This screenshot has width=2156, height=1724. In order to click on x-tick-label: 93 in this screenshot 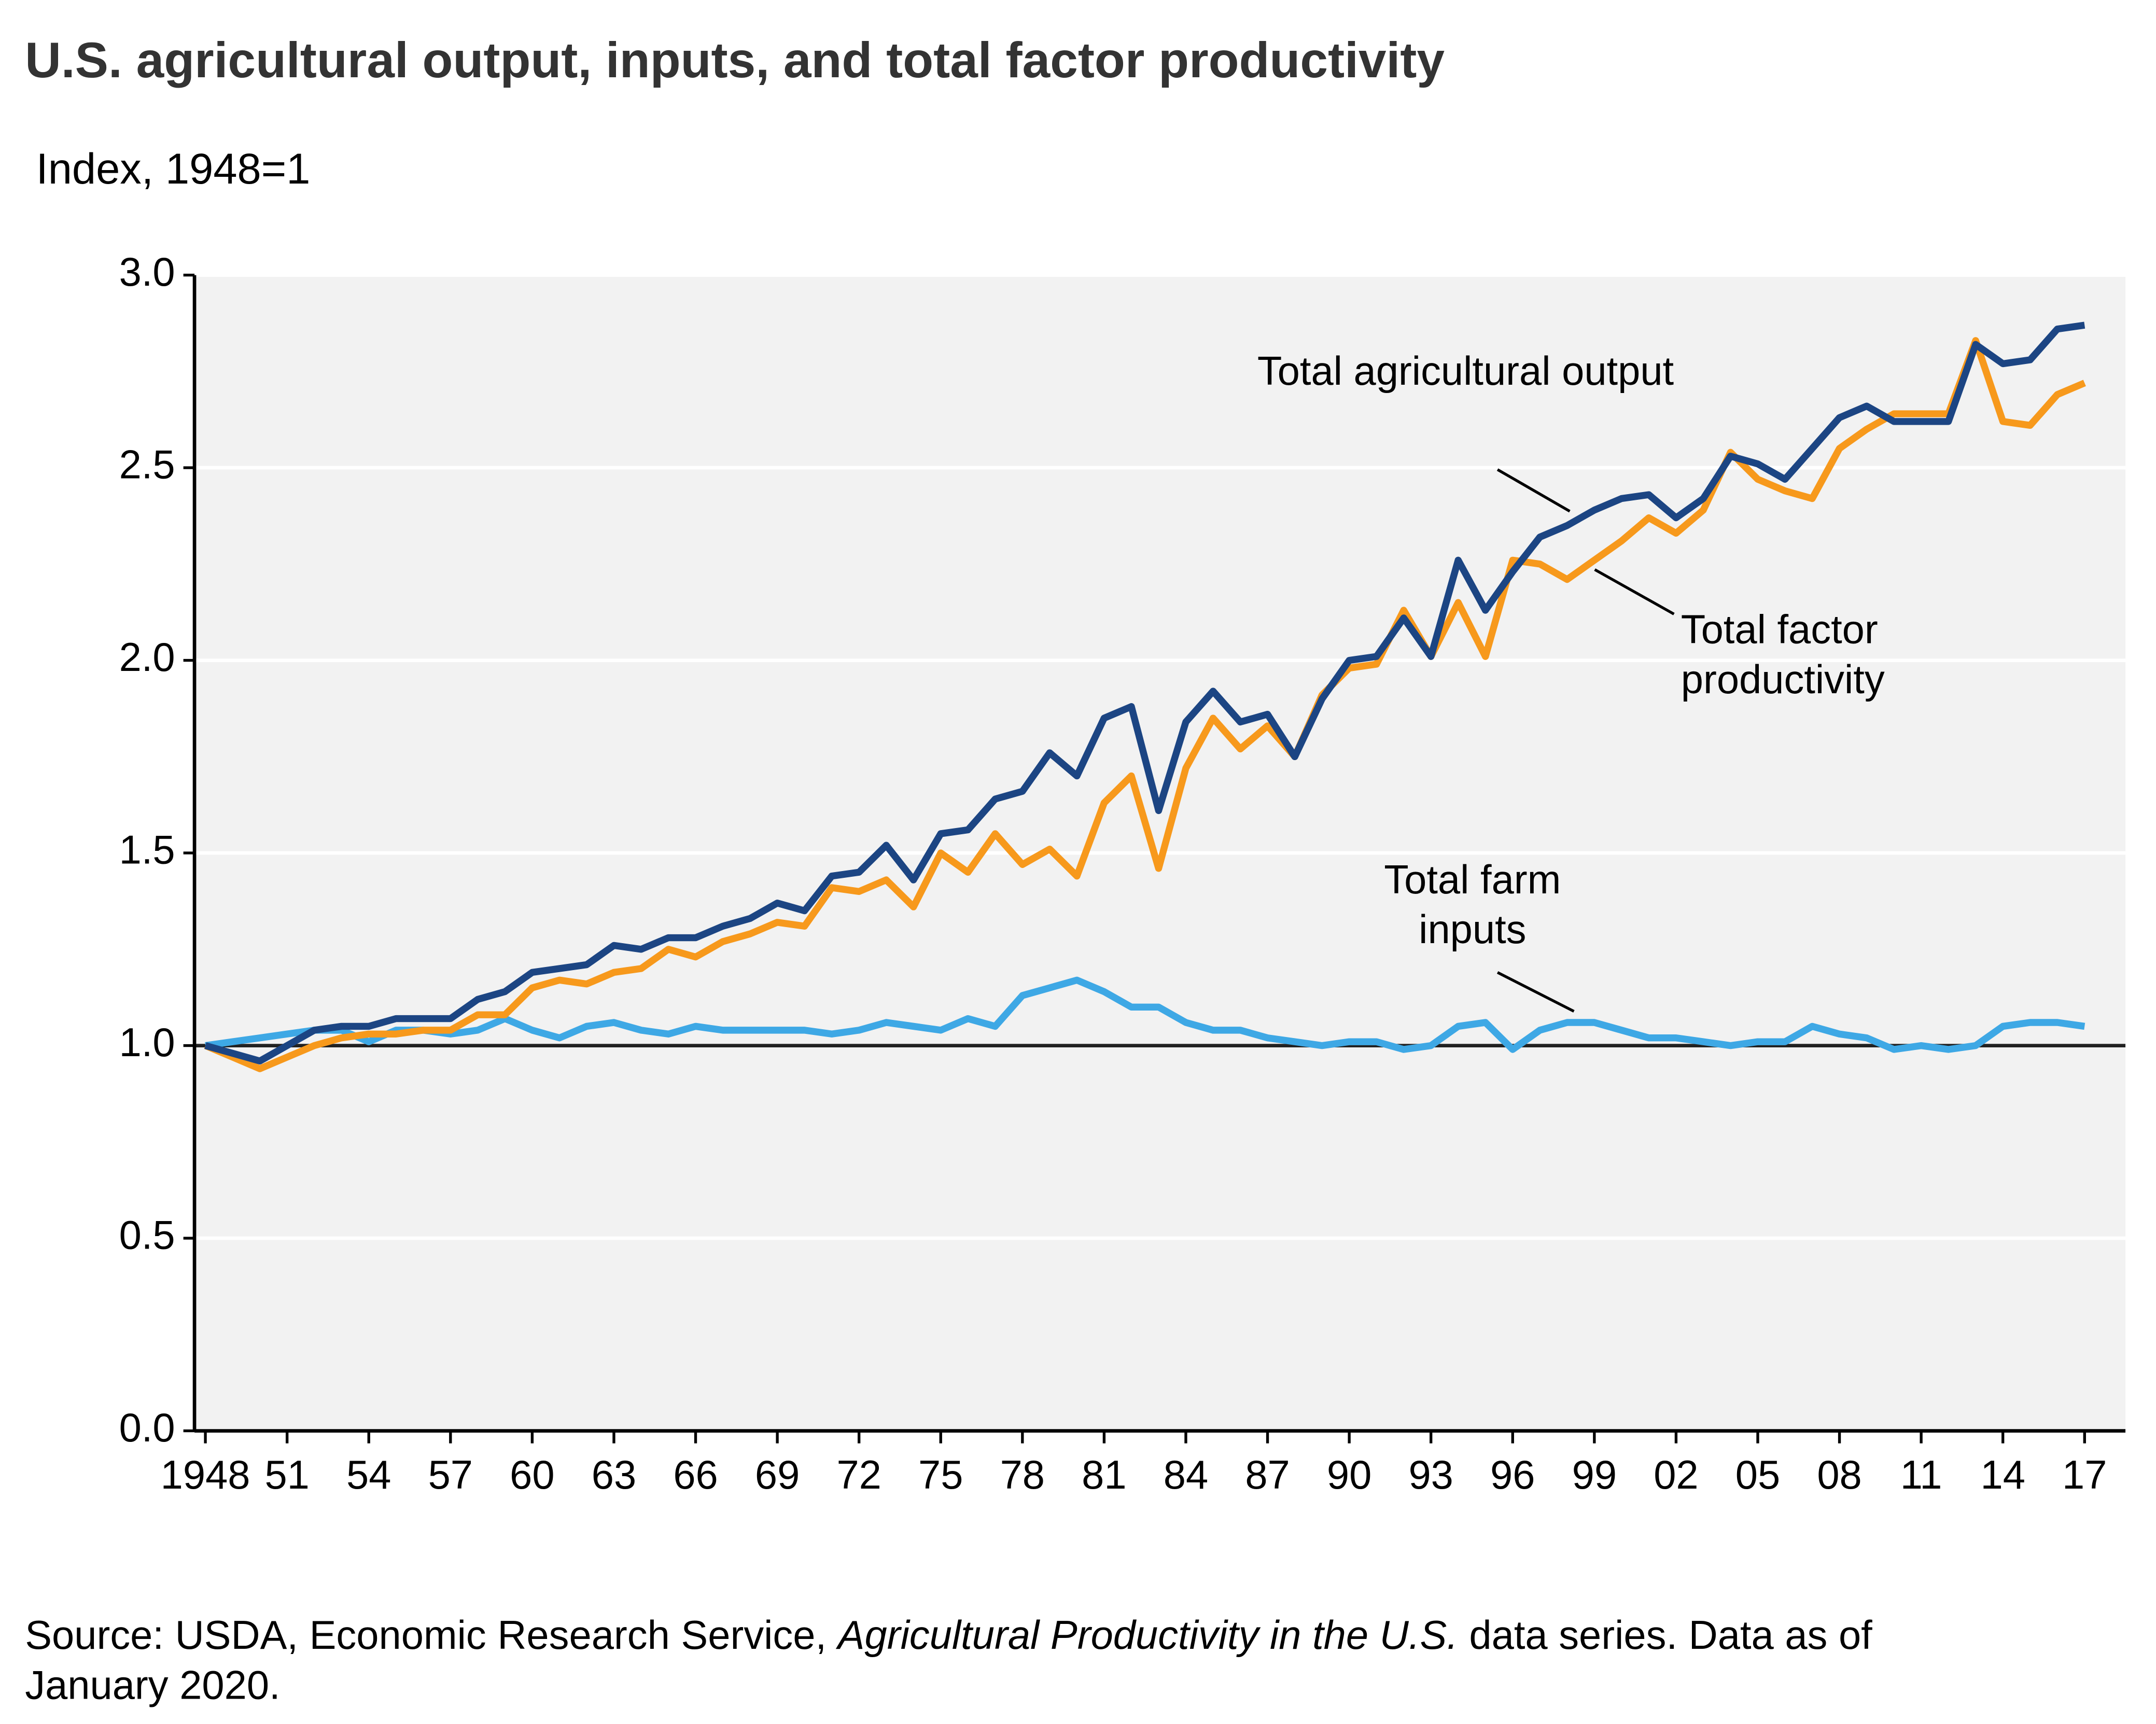, I will do `click(1430, 1475)`.